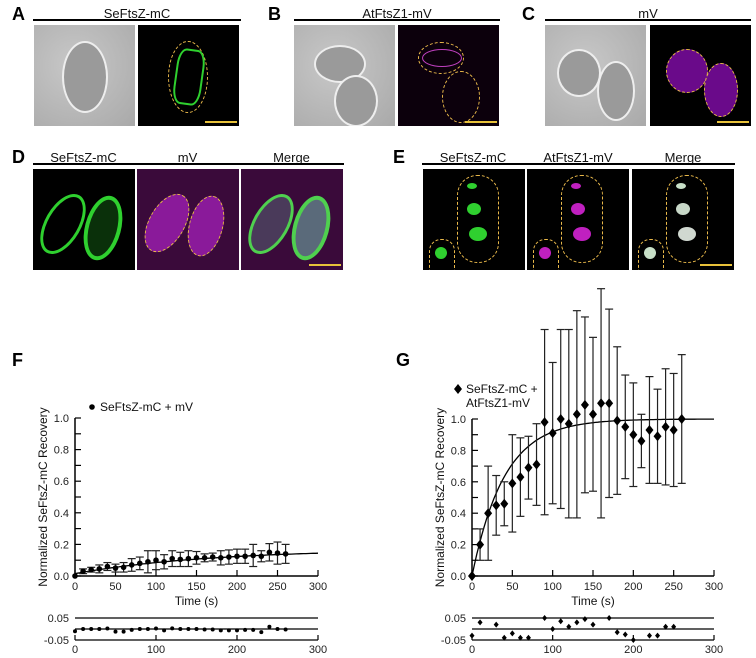 The image size is (756, 658). I want to click on panel-d-mv, so click(188, 219).